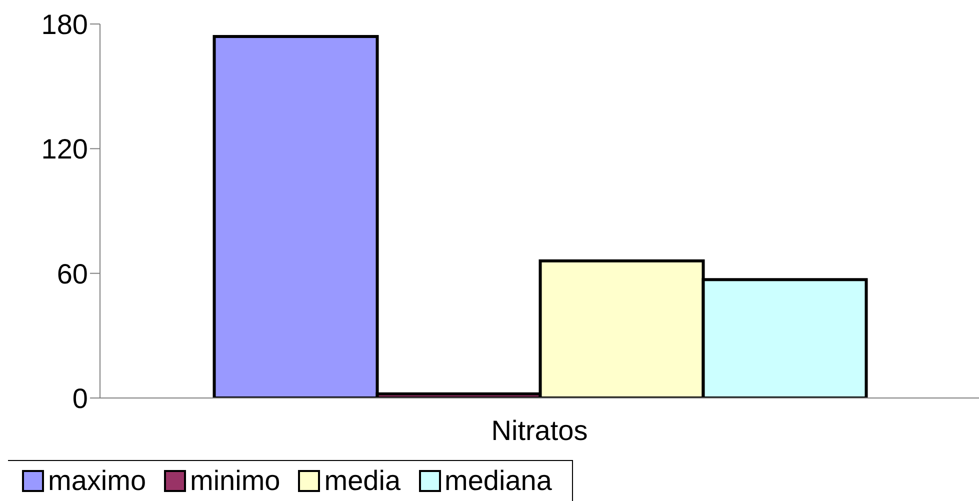 This screenshot has width=979, height=501. What do you see at coordinates (72, 274) in the screenshot?
I see `y-tick-label: 60` at bounding box center [72, 274].